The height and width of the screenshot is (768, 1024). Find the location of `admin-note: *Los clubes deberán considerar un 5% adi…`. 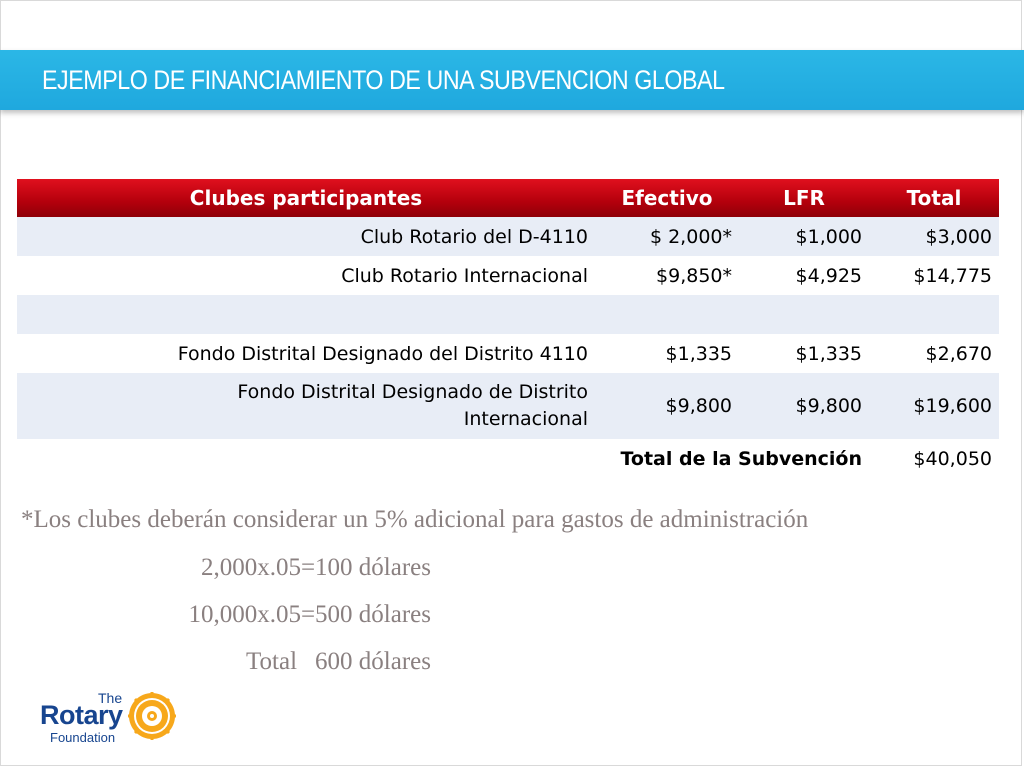

admin-note: *Los clubes deberán considerar un 5% adi… is located at coordinates (415, 519).